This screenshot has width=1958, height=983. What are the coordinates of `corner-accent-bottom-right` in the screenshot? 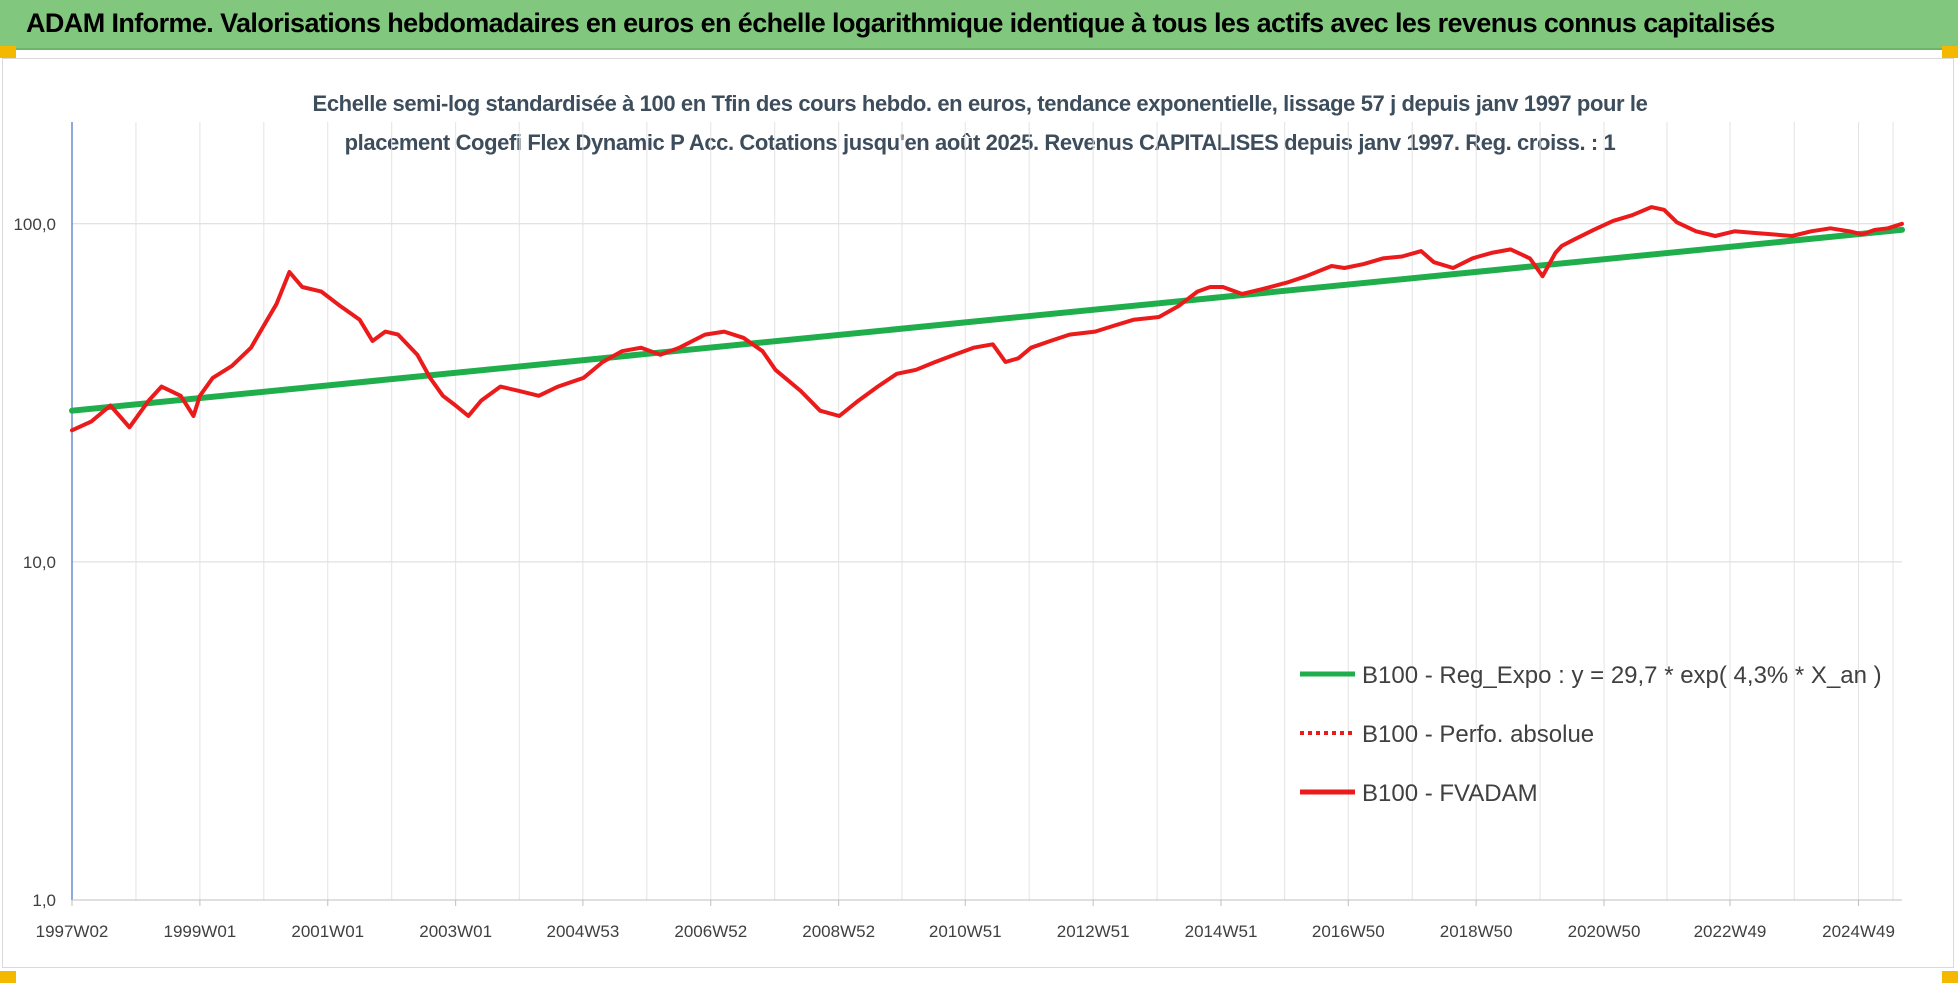 It's located at (1950, 977).